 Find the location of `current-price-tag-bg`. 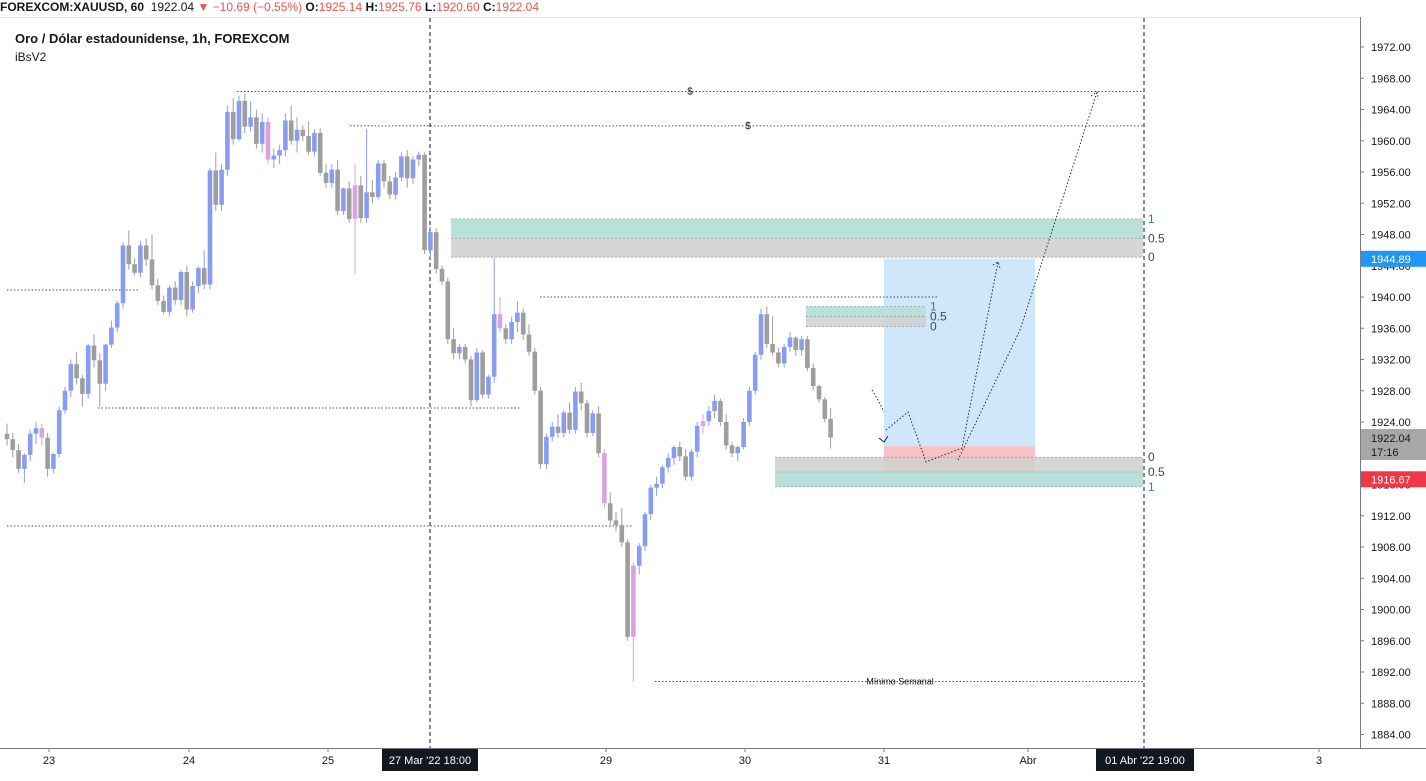

current-price-tag-bg is located at coordinates (1393, 444).